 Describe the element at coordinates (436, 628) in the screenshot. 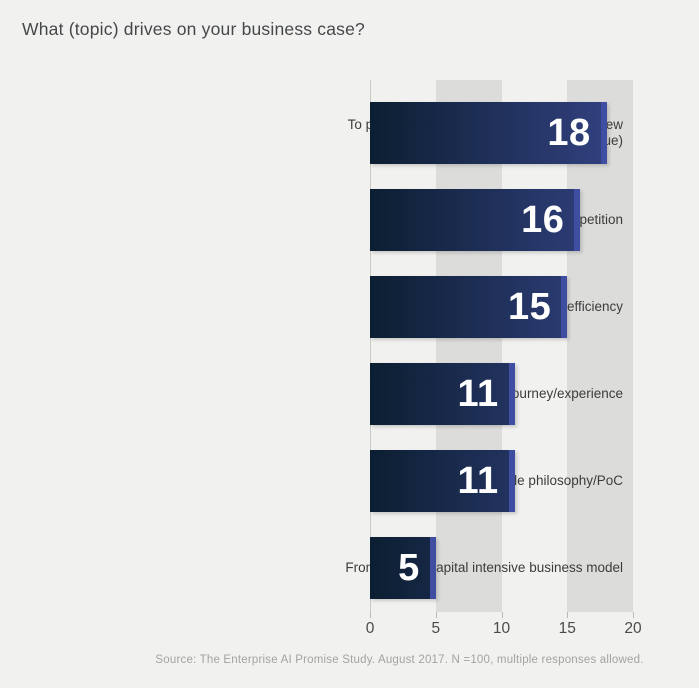

I see `x-axis-tick-label: 5` at that location.